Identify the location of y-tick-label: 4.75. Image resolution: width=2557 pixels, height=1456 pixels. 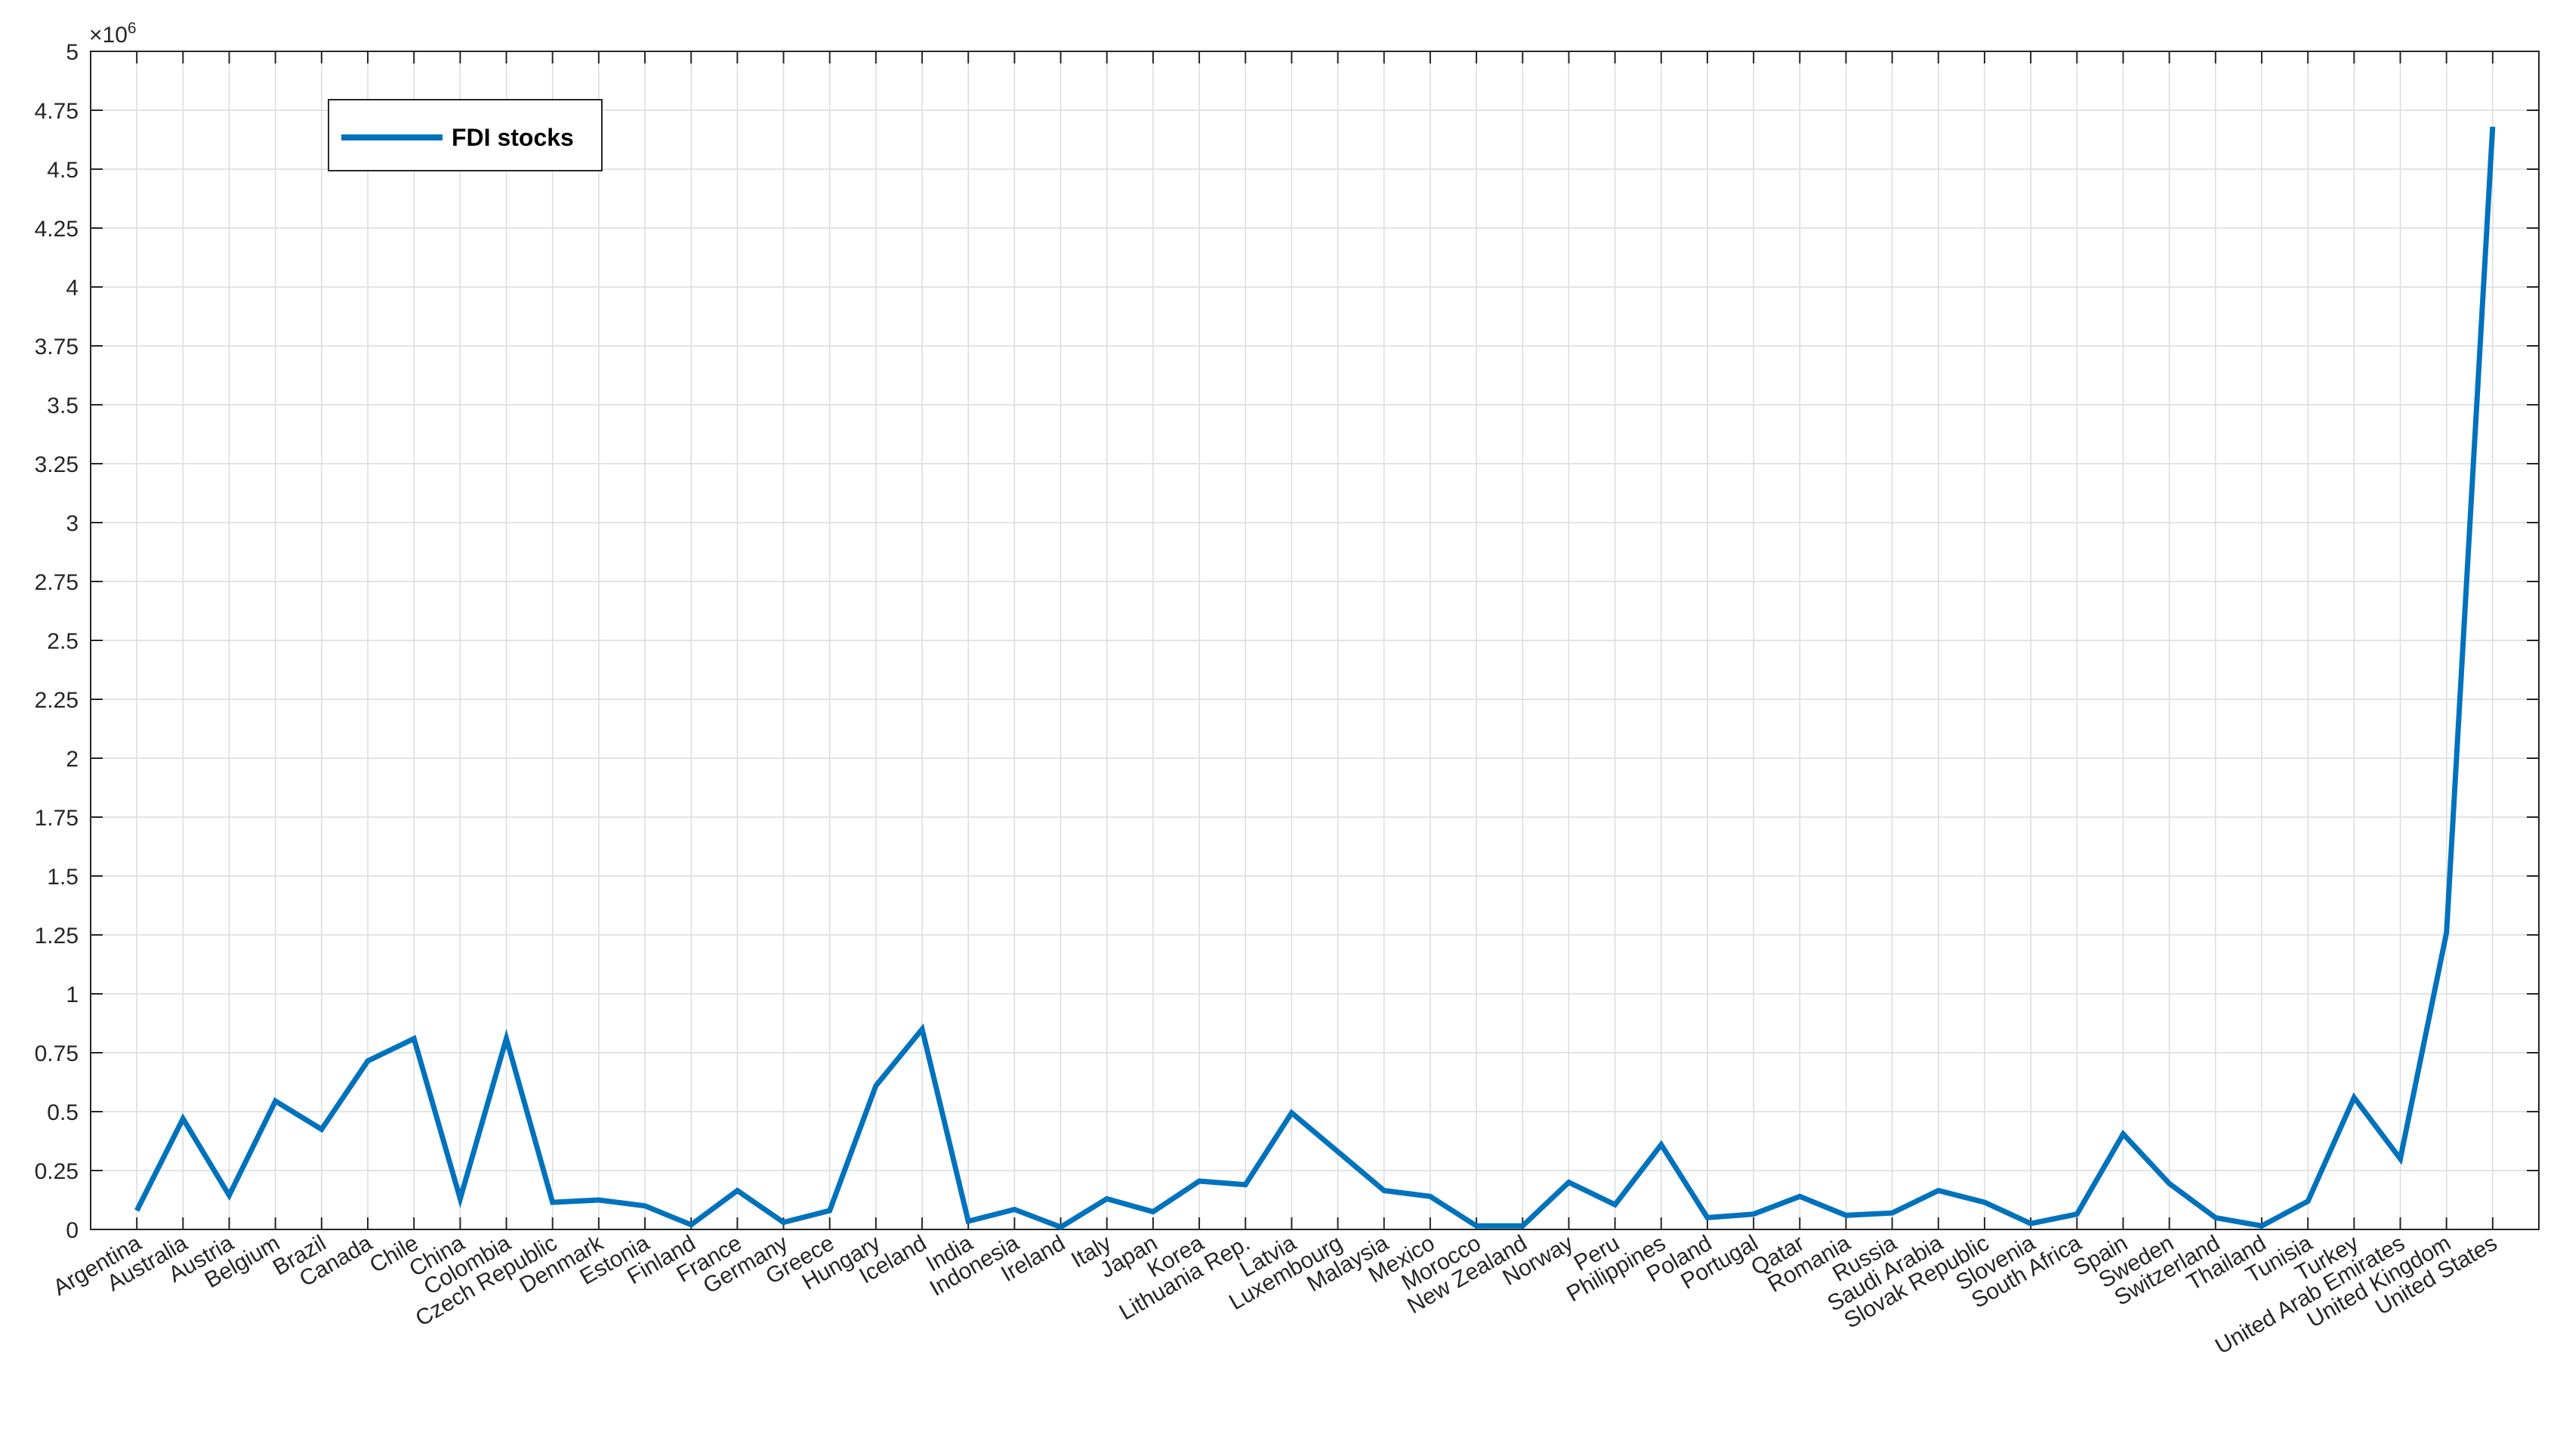
(57, 111).